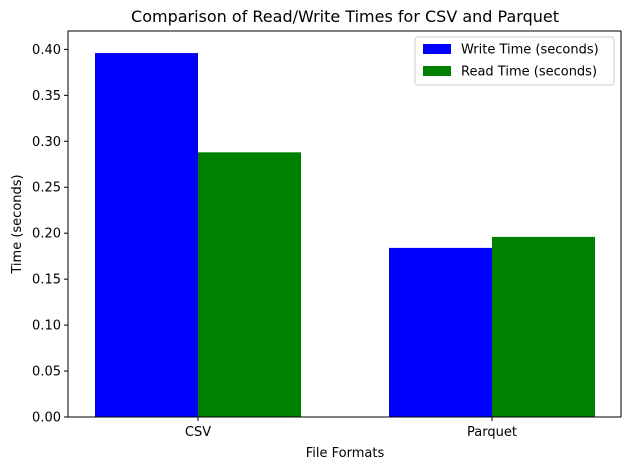  Describe the element at coordinates (46, 188) in the screenshot. I see `y-tick-label: 0.25` at that location.